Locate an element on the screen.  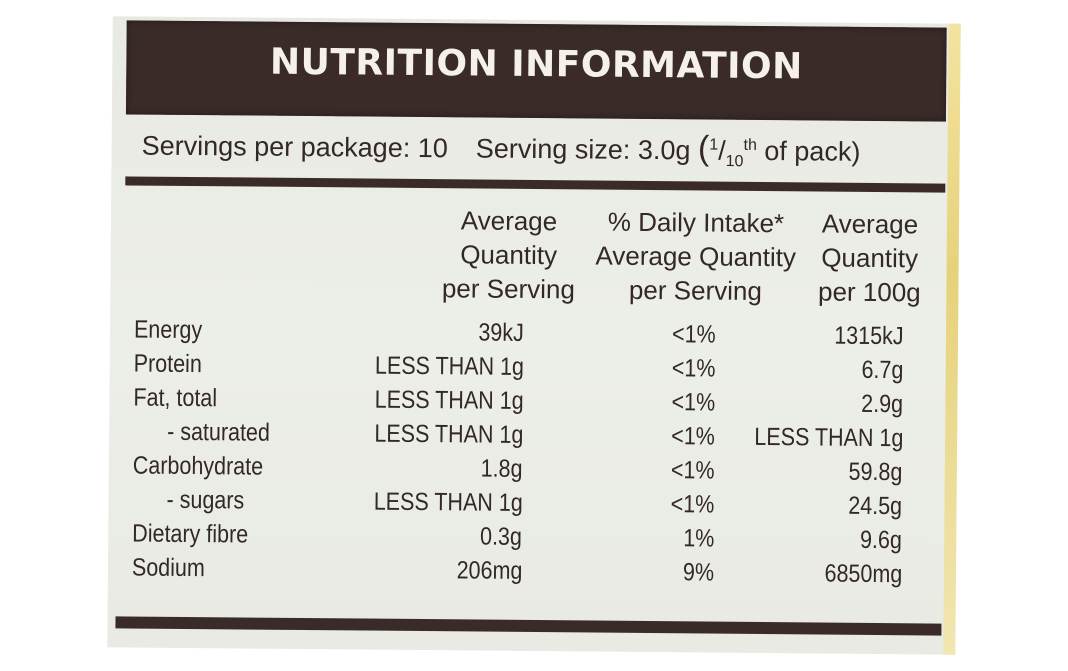
per-100g-value: 59.8g is located at coordinates (875, 472).